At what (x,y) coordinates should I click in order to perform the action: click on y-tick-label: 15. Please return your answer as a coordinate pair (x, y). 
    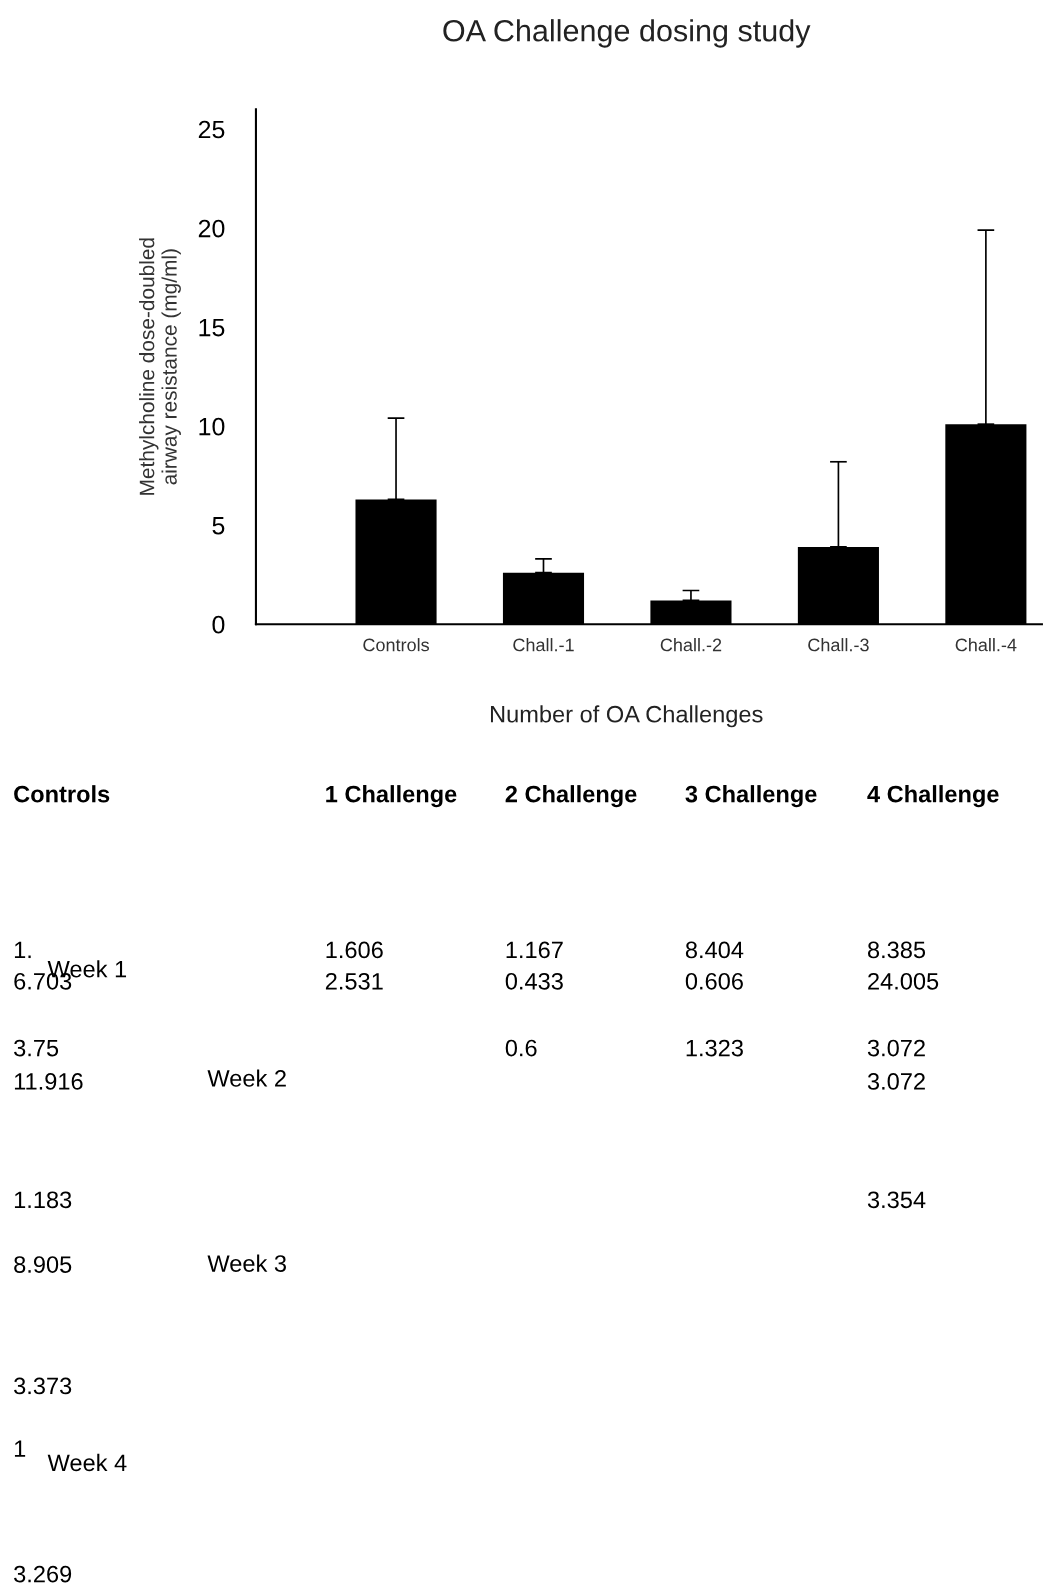
    Looking at the image, I should click on (212, 327).